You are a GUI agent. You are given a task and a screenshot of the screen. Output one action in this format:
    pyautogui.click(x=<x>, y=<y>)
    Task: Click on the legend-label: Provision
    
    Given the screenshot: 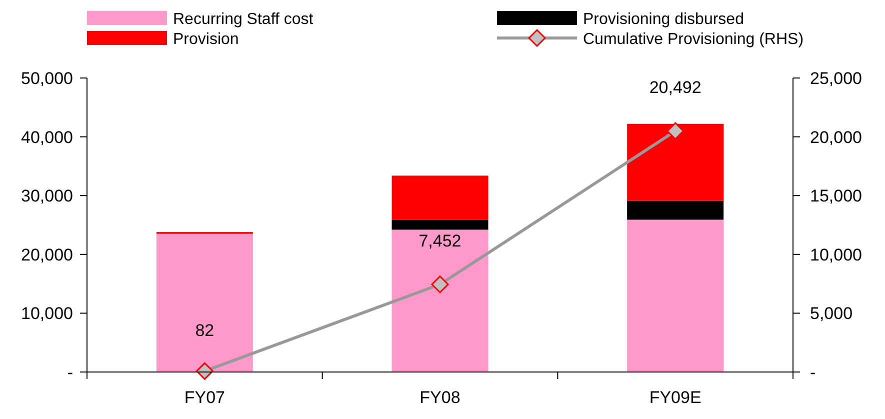 What is the action you would take?
    pyautogui.click(x=206, y=39)
    